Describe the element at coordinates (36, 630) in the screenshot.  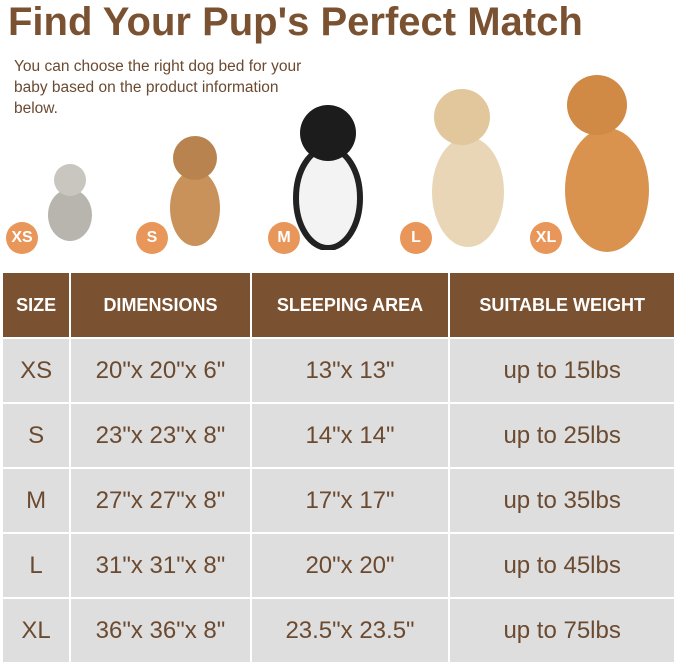
I see `cell-size: XL` at that location.